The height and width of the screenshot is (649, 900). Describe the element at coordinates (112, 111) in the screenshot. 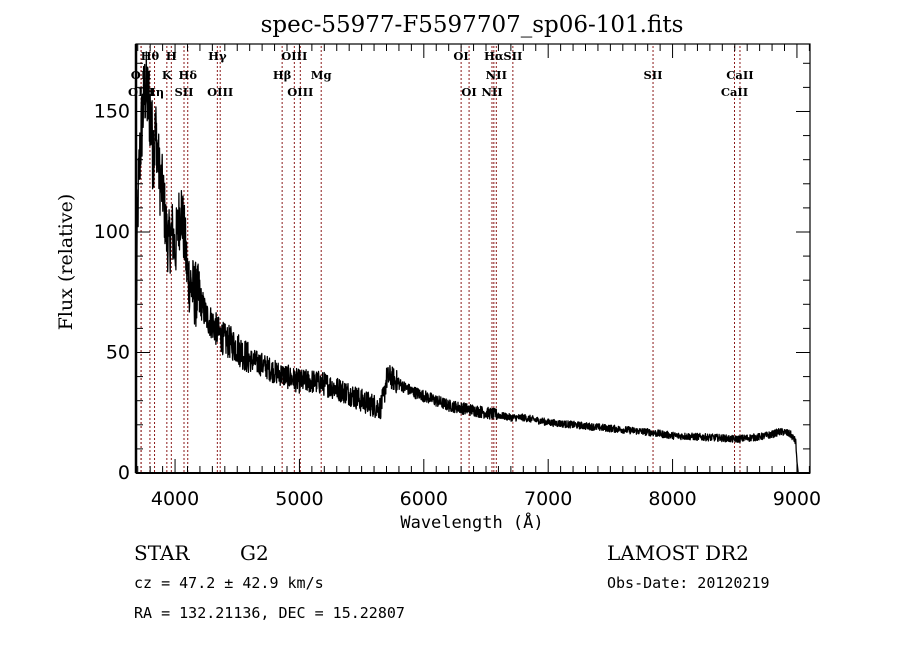

I see `y-tick-label: 150` at that location.